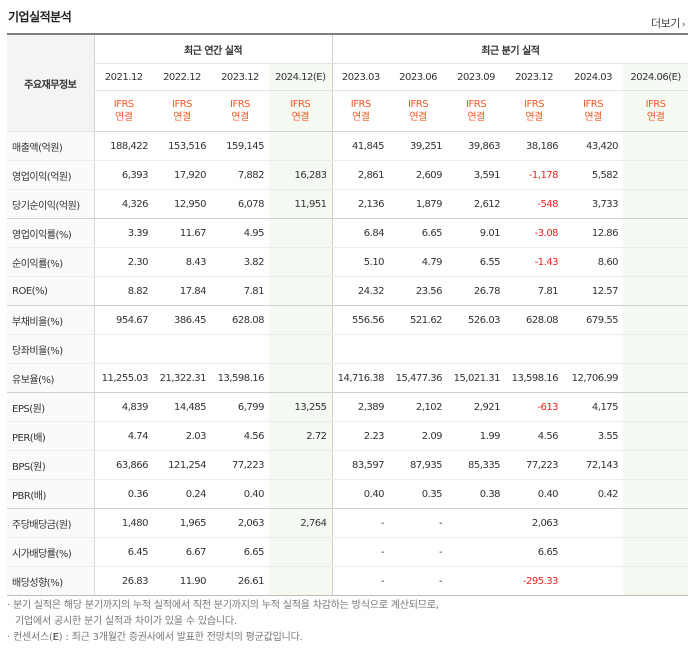 The image size is (694, 648). I want to click on table-cell: 0.36, so click(123, 494).